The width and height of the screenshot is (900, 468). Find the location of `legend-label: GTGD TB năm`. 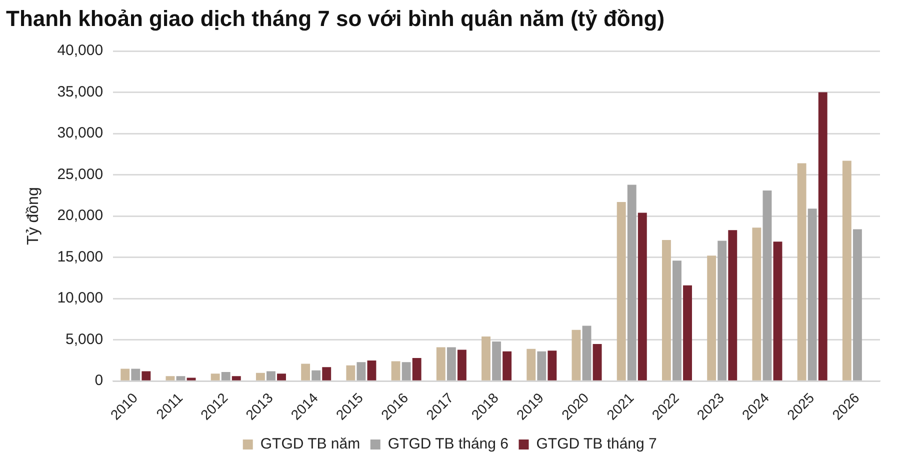

legend-label: GTGD TB năm is located at coordinates (310, 444).